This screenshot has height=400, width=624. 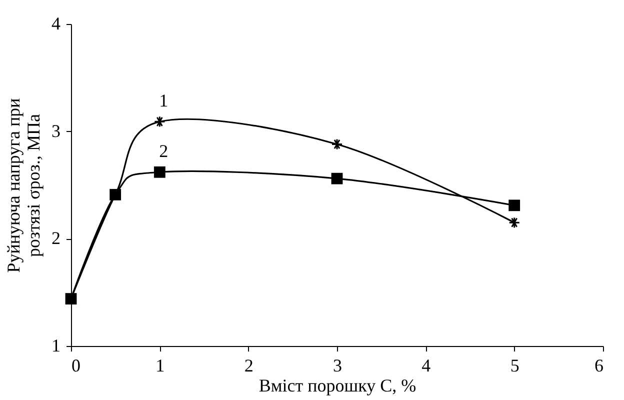 I want to click on x-tick-label: 4, so click(x=426, y=366).